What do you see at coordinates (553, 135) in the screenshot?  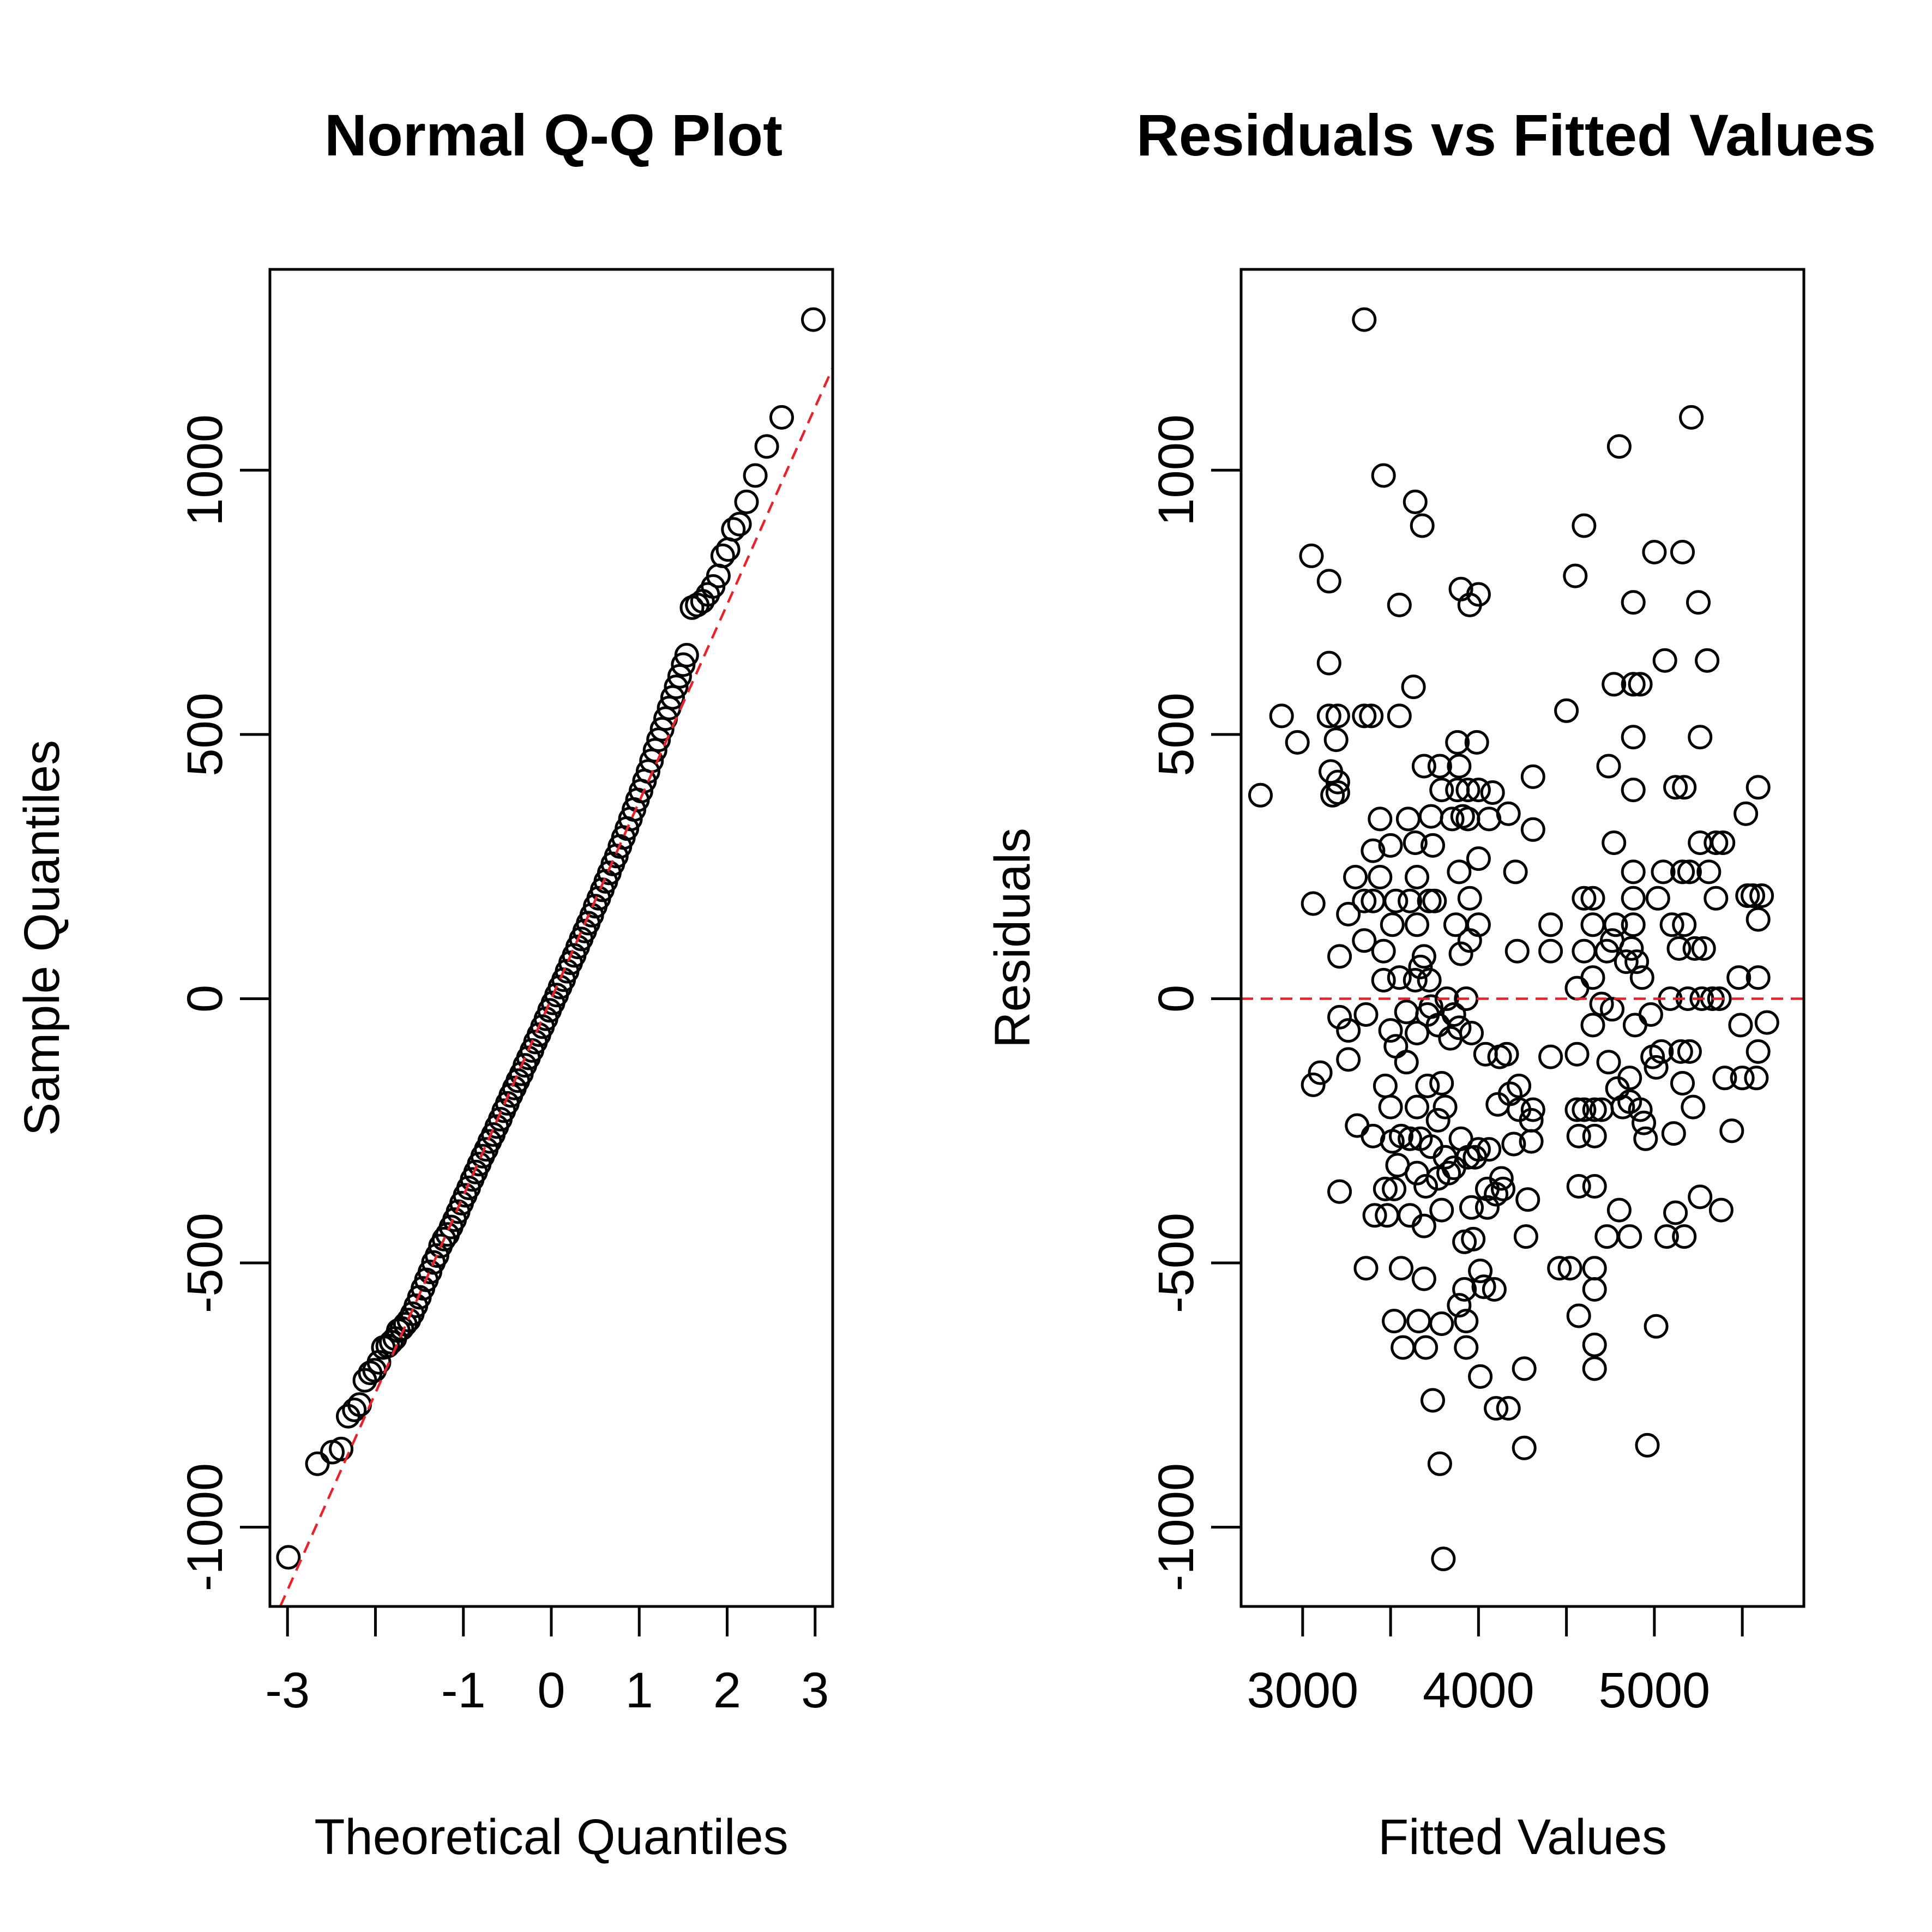 I see `qq-plot-title: Normal Q-Q Plot` at bounding box center [553, 135].